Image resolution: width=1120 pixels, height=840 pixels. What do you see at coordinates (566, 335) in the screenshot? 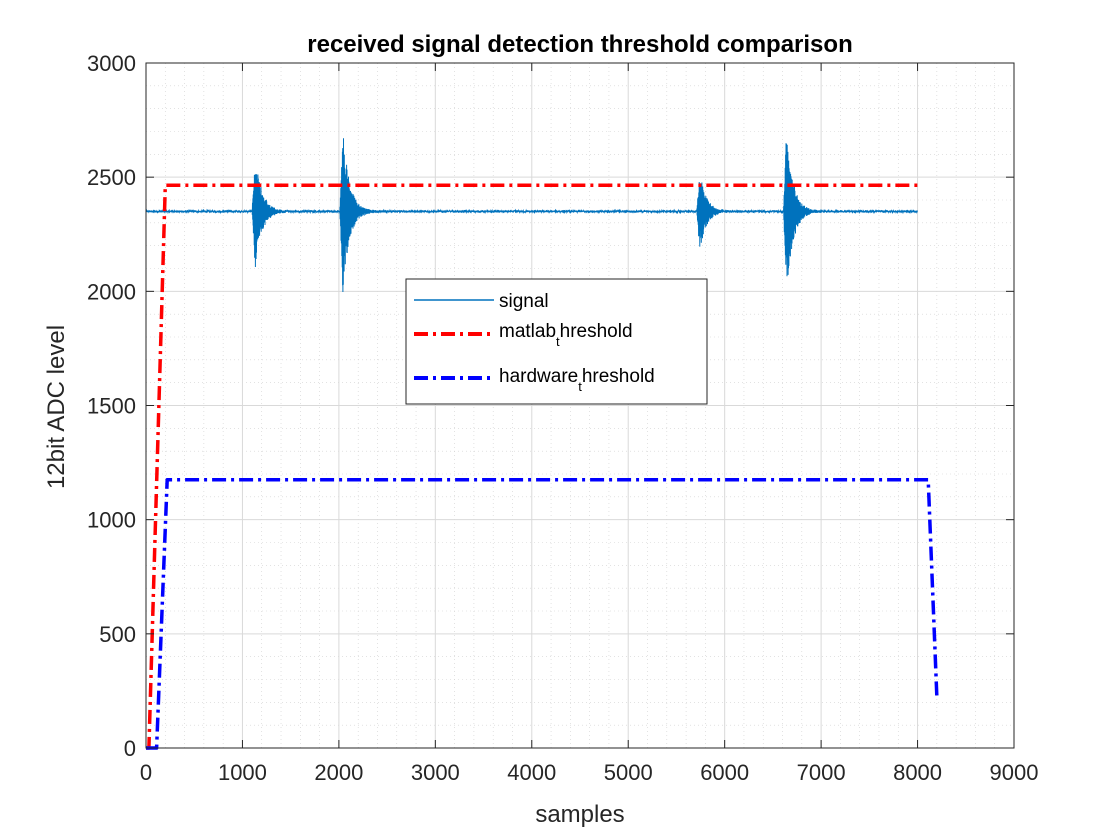
I see `legend-label-matlab-threshold: matlabthreshold` at bounding box center [566, 335].